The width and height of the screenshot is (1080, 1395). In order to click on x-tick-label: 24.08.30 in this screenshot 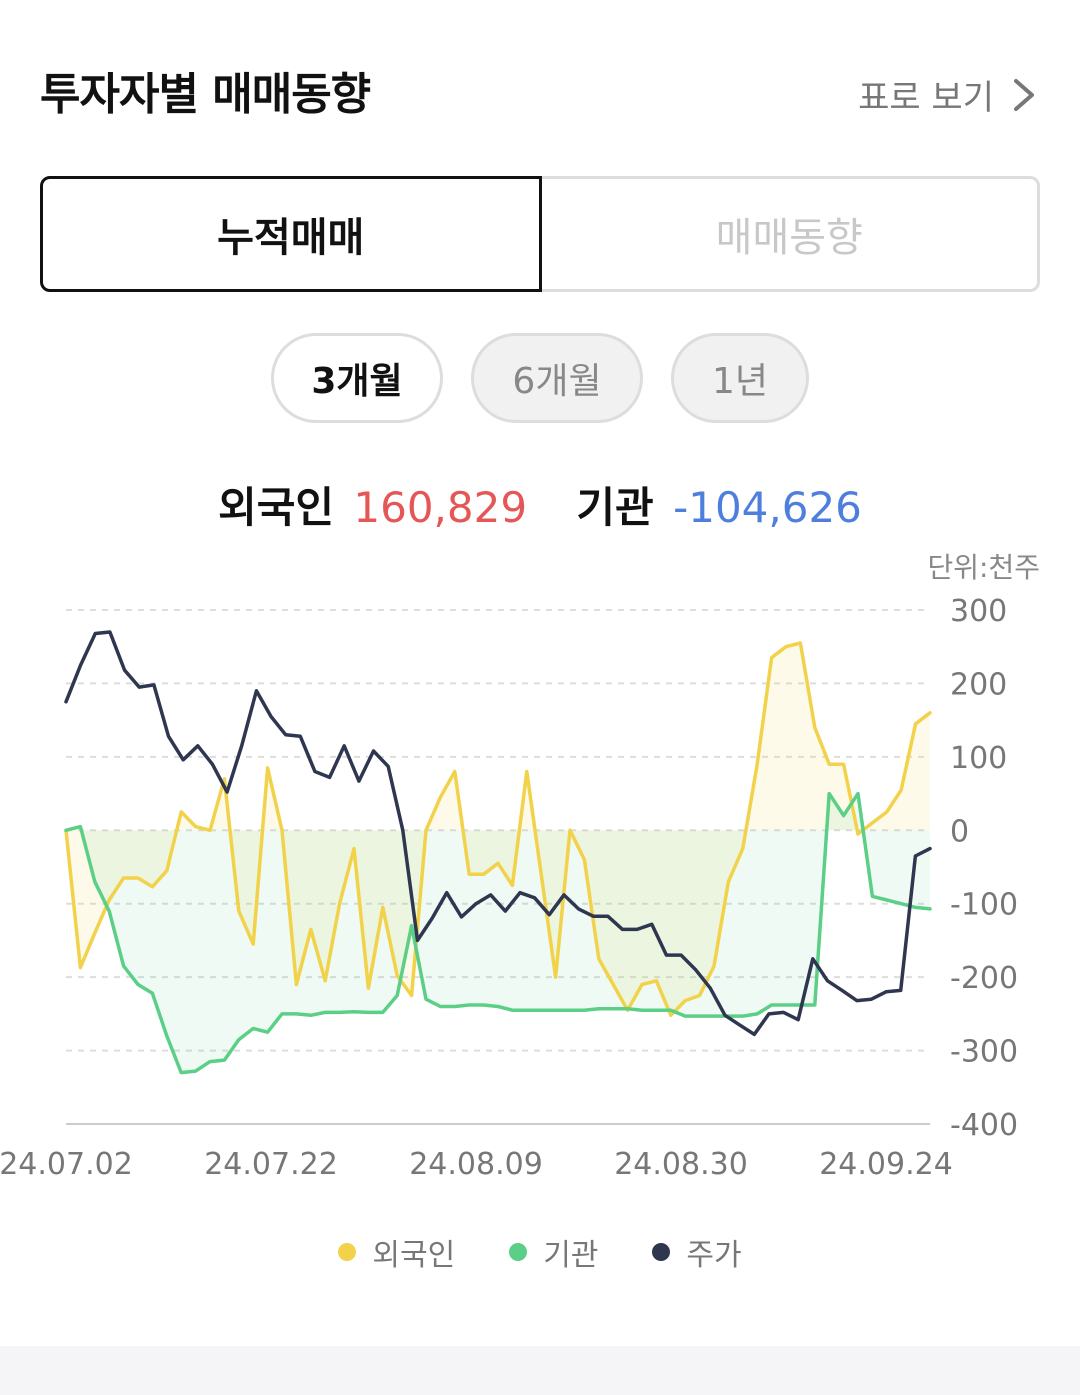, I will do `click(681, 1164)`.